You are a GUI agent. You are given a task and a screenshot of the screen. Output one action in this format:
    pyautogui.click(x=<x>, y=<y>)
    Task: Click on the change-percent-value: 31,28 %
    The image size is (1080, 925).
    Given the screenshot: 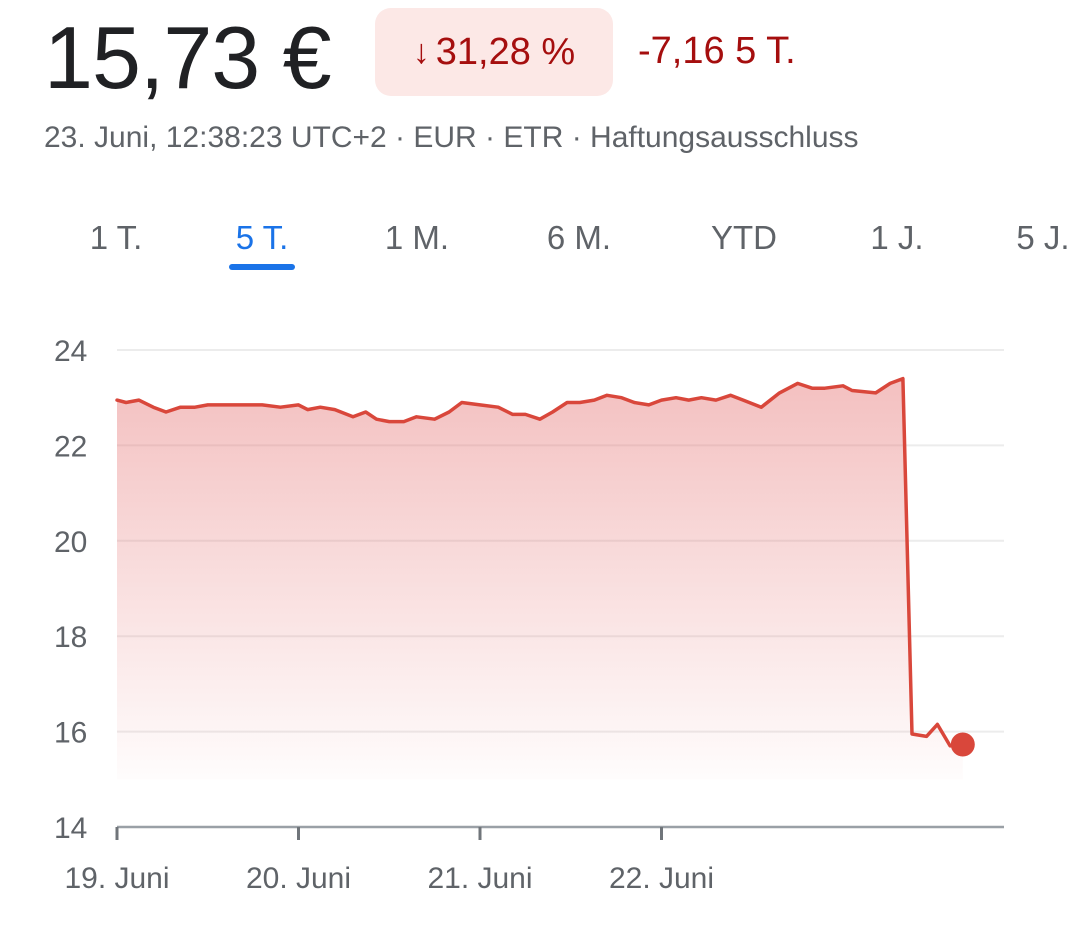 What is the action you would take?
    pyautogui.click(x=505, y=51)
    